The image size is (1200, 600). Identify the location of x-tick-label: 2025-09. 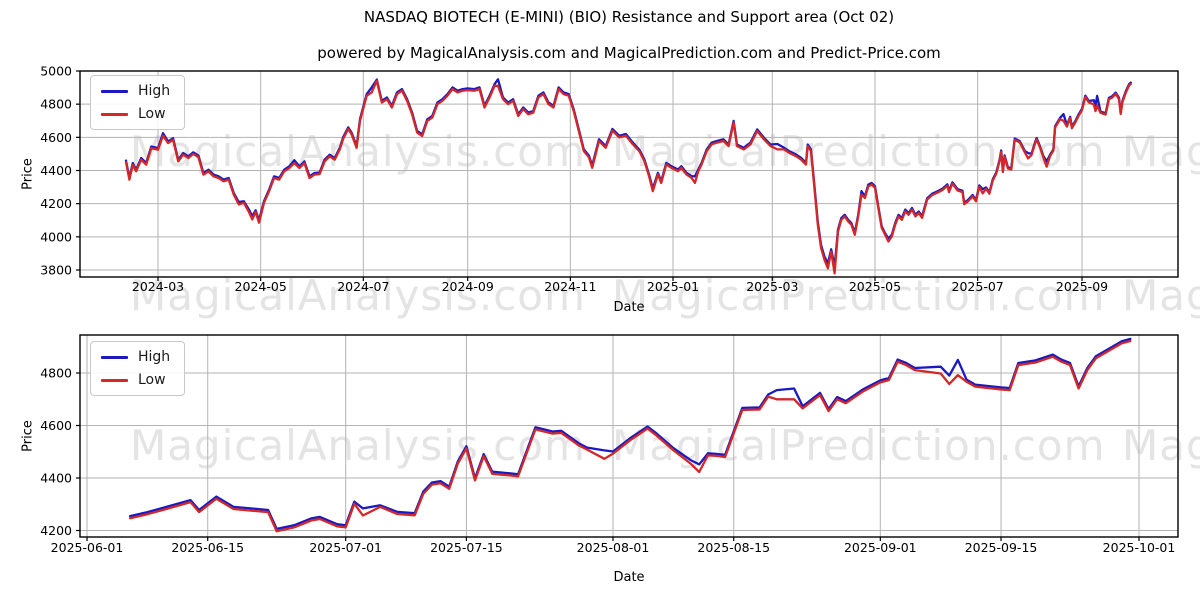
(1082, 286).